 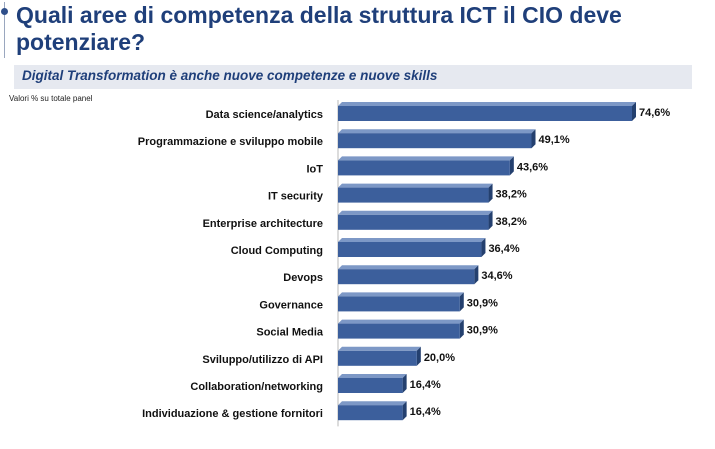 What do you see at coordinates (263, 224) in the screenshot?
I see `category-label: Enterprise architecture` at bounding box center [263, 224].